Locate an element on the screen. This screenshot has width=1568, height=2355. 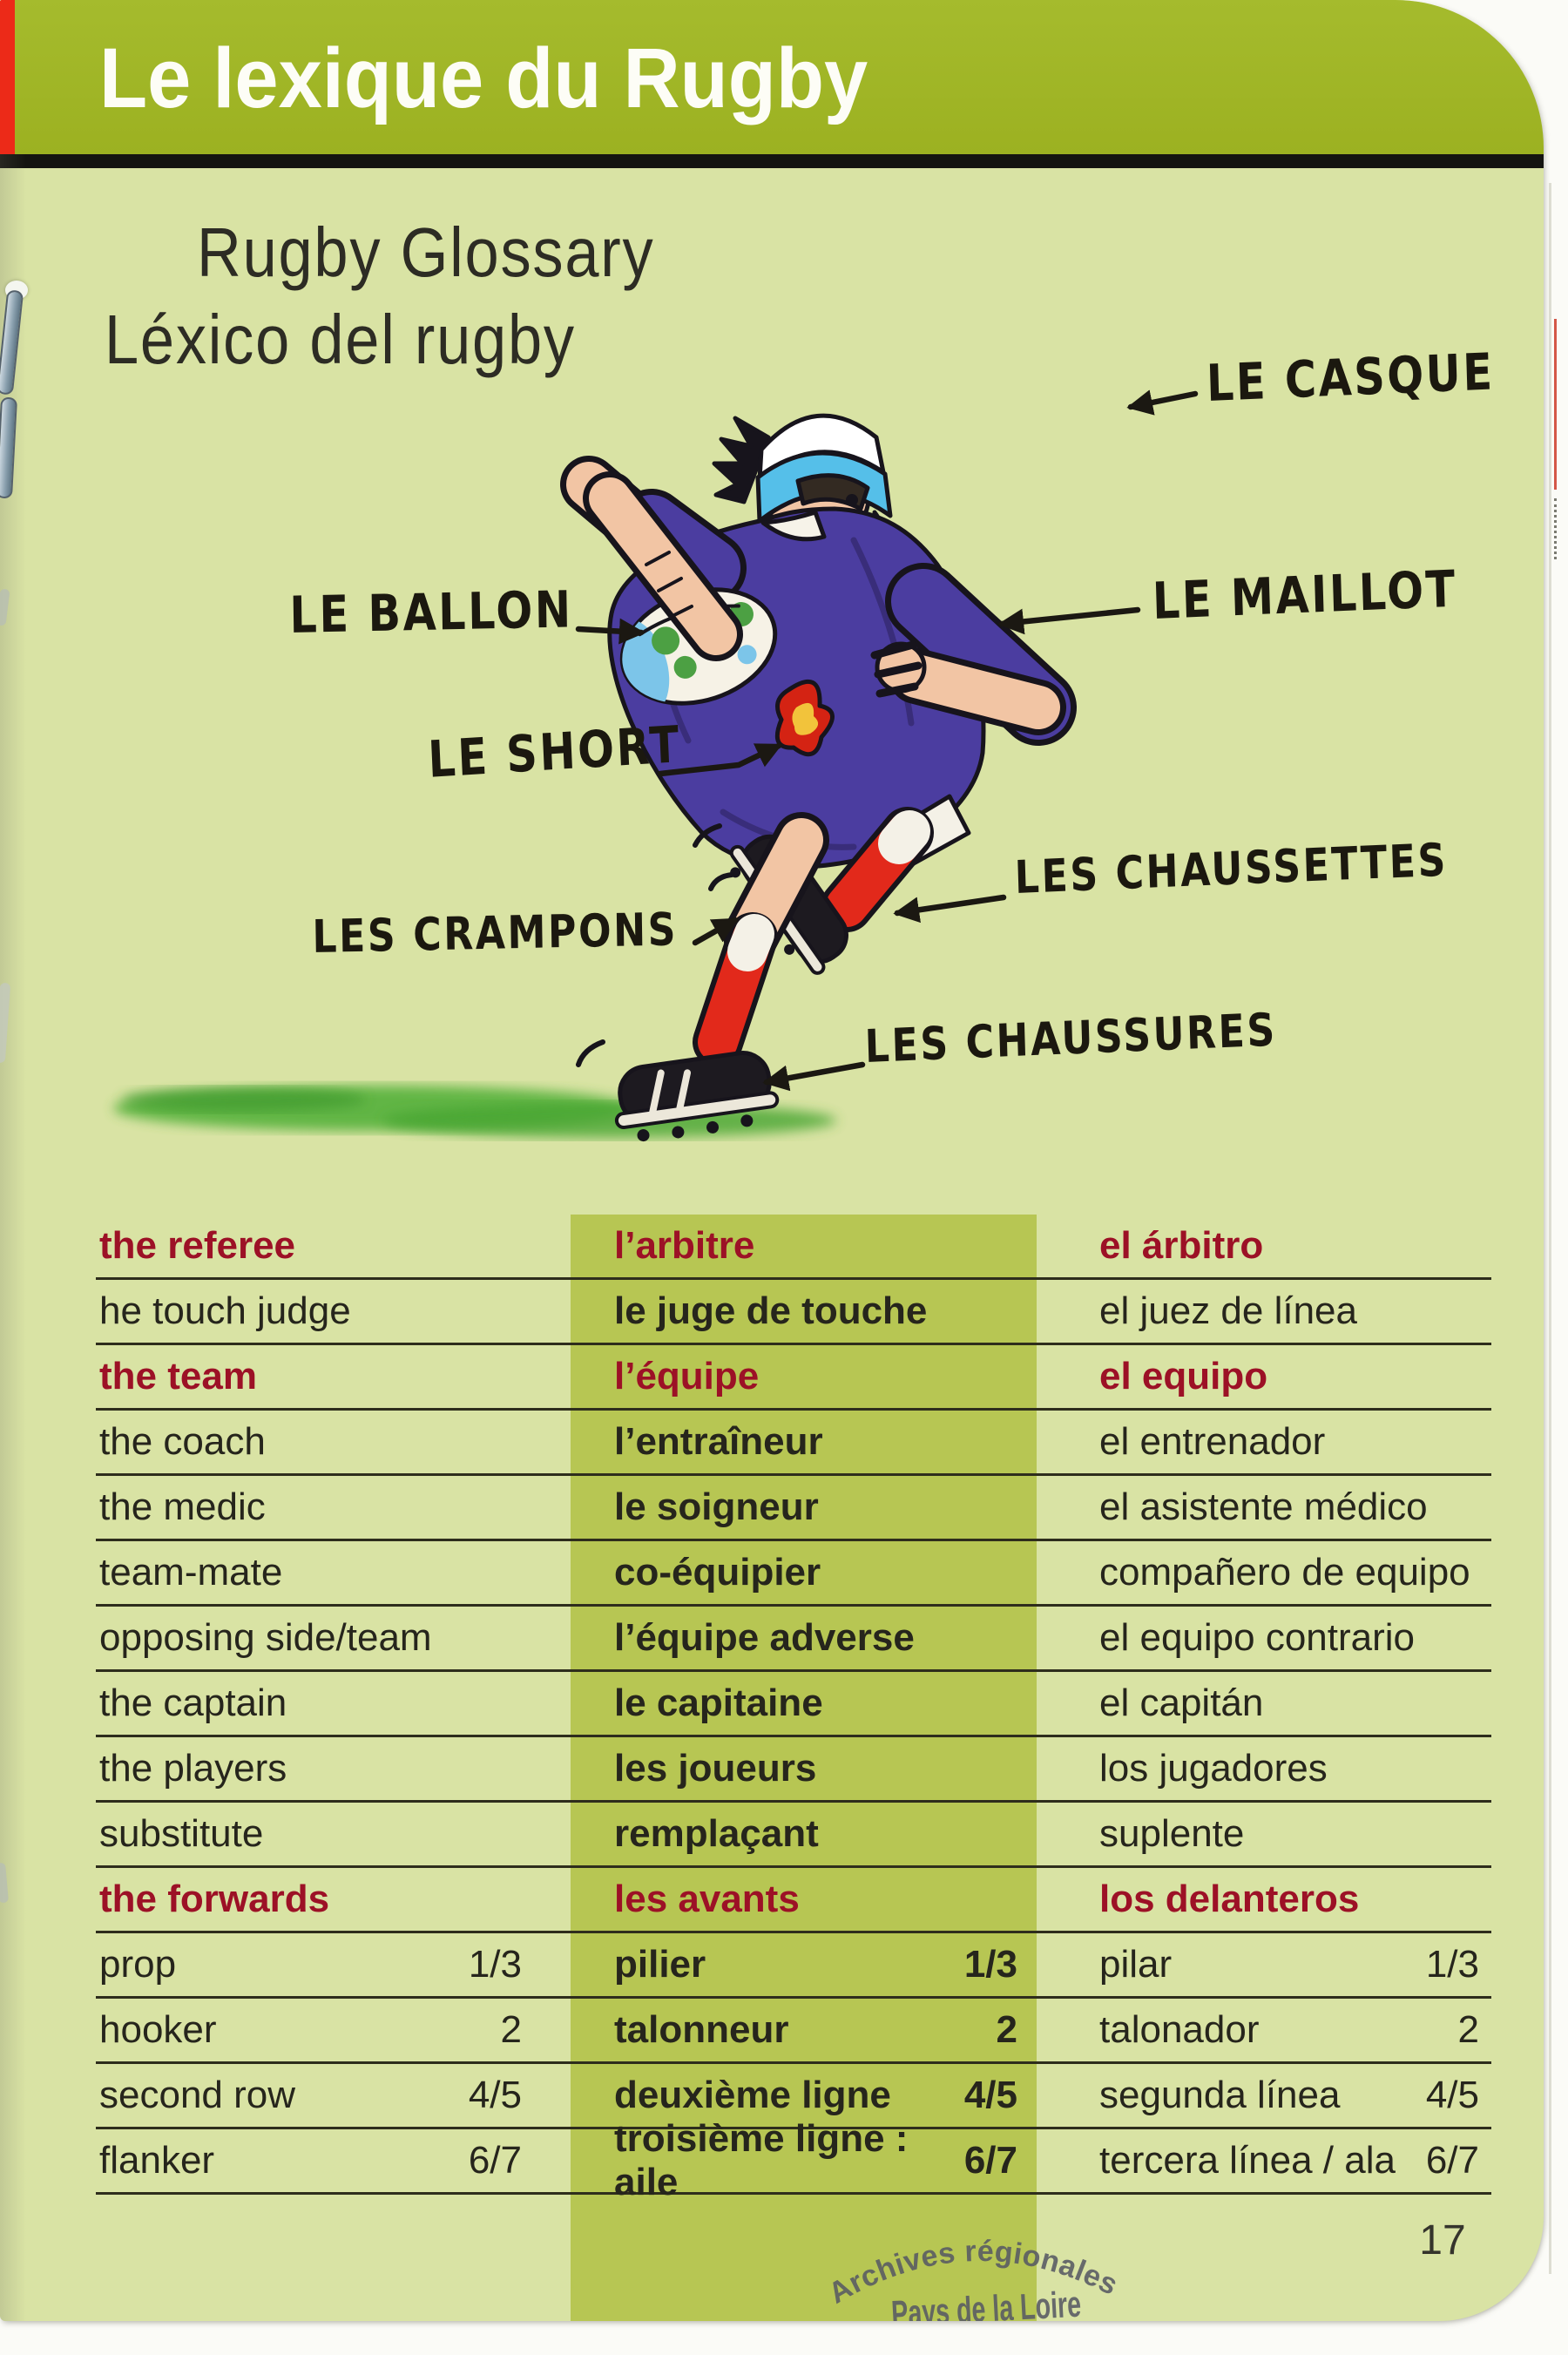
table-row: the forwards les avants los delanteros is located at coordinates (793, 1900).